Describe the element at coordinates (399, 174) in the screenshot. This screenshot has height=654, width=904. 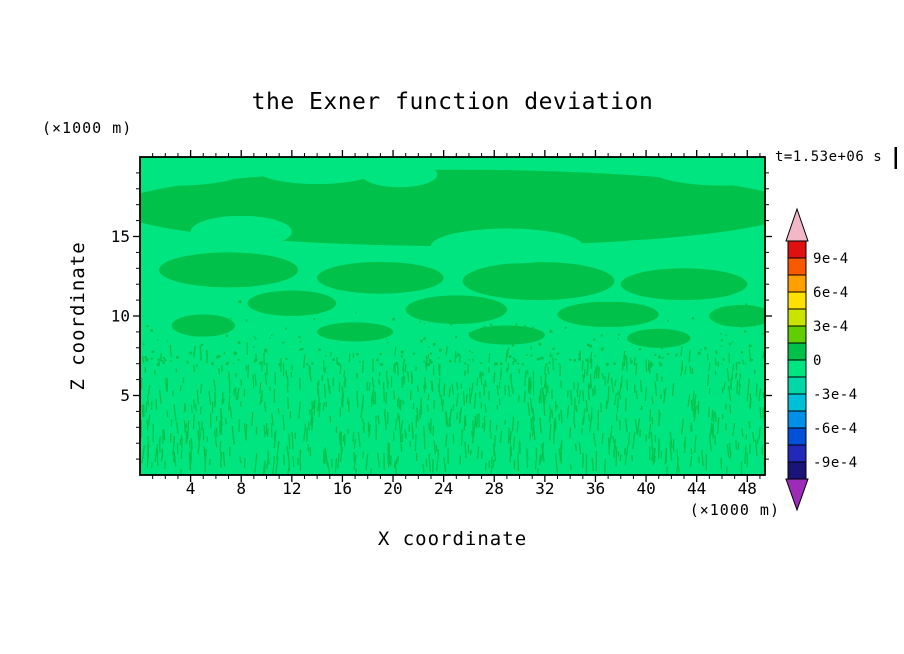
I see `field-hole` at that location.